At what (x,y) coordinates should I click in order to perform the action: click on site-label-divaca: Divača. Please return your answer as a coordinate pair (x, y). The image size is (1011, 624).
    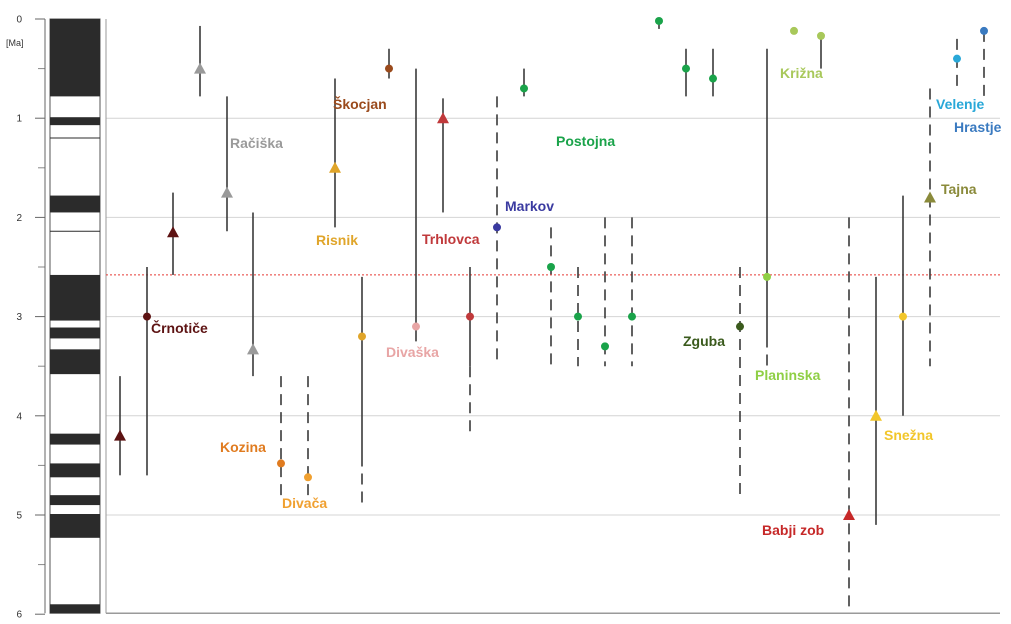
    Looking at the image, I should click on (304, 503).